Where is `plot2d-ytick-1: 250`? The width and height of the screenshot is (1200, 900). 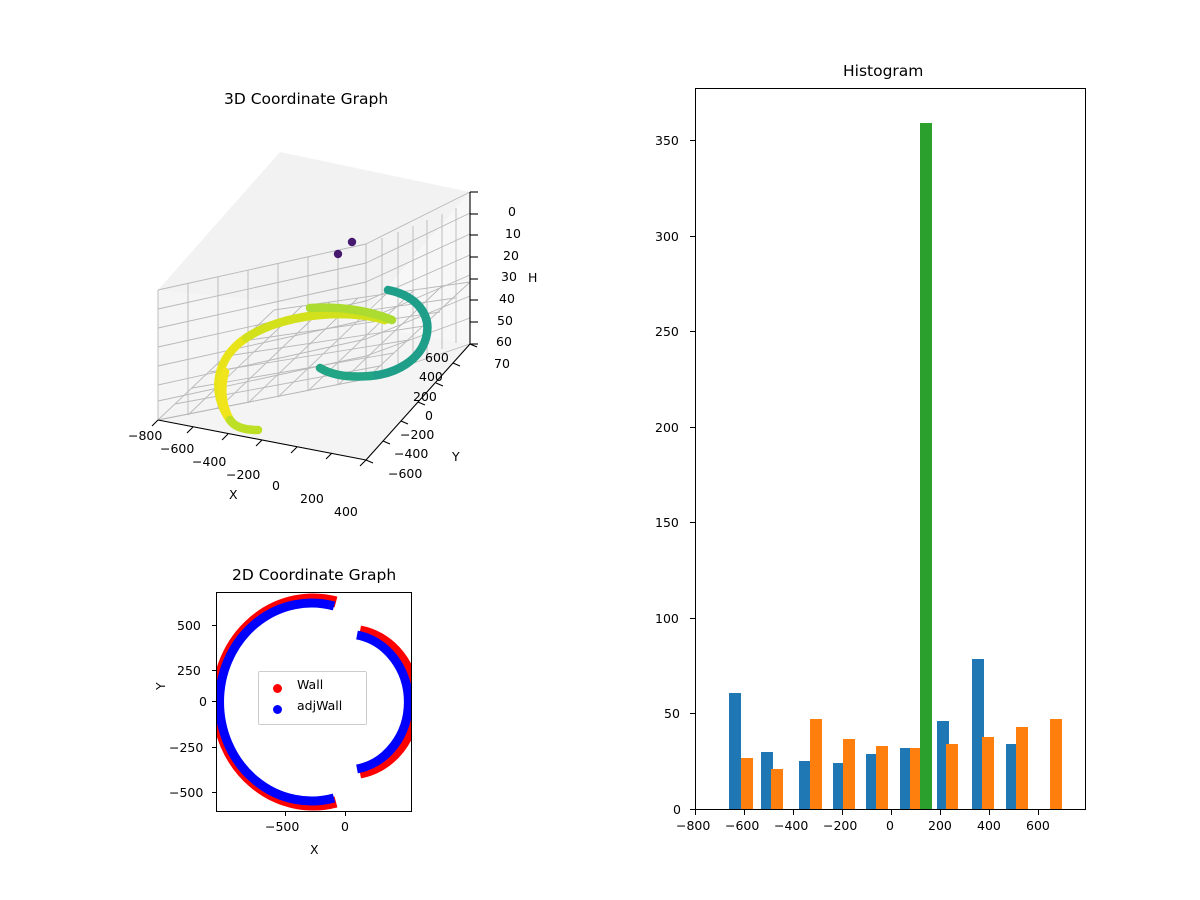
plot2d-ytick-1: 250 is located at coordinates (189, 670).